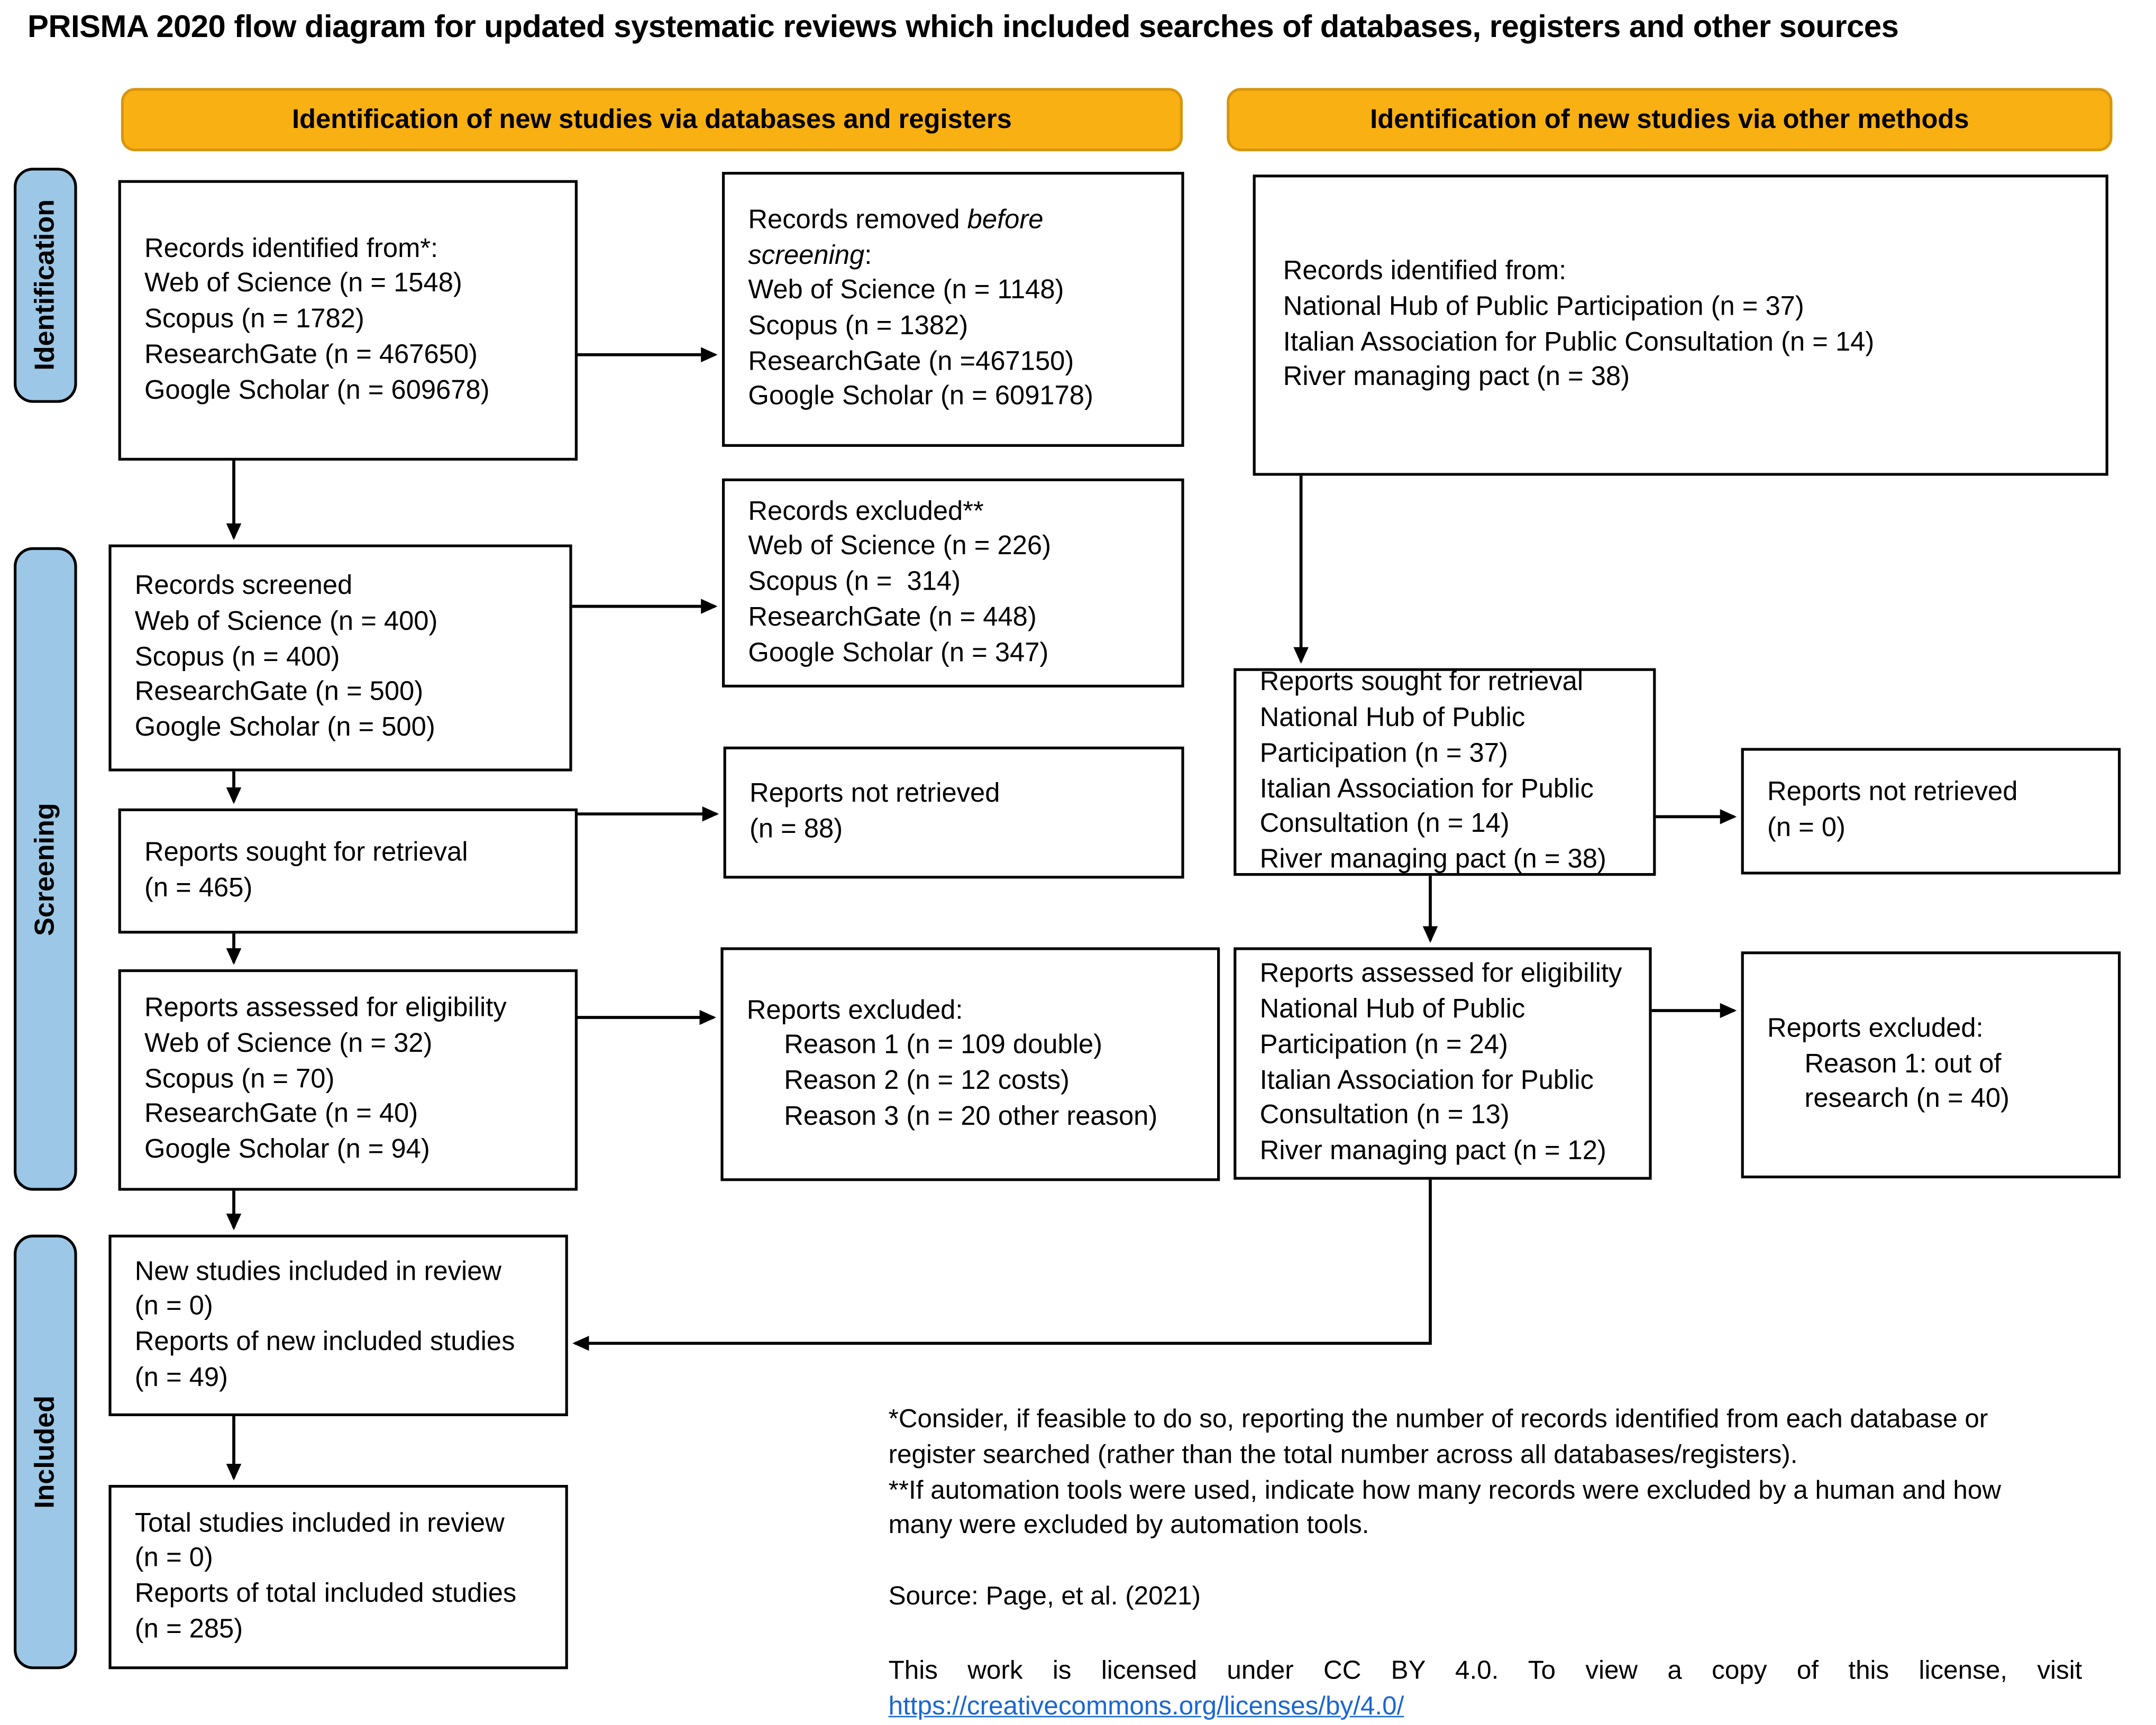  I want to click on stage-identification: Identification, so click(46, 285).